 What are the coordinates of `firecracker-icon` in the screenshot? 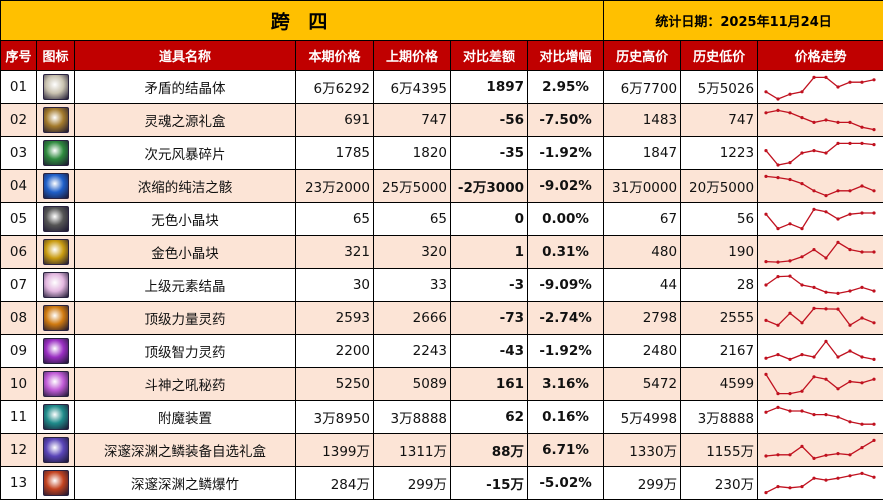 It's located at (55, 483).